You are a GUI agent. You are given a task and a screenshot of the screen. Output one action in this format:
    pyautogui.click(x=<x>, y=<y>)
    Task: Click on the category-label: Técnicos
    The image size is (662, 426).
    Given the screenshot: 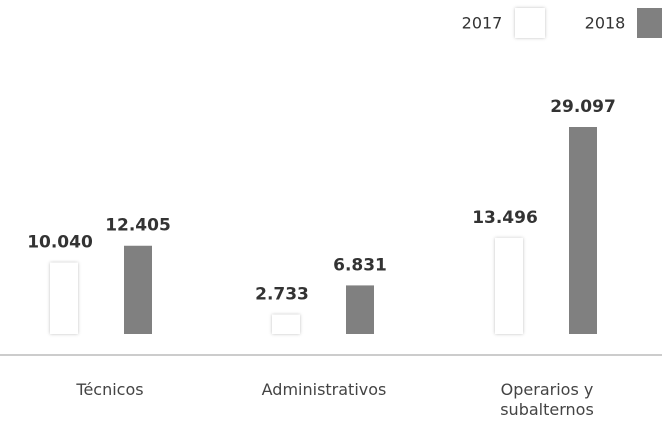 What is the action you would take?
    pyautogui.click(x=110, y=389)
    